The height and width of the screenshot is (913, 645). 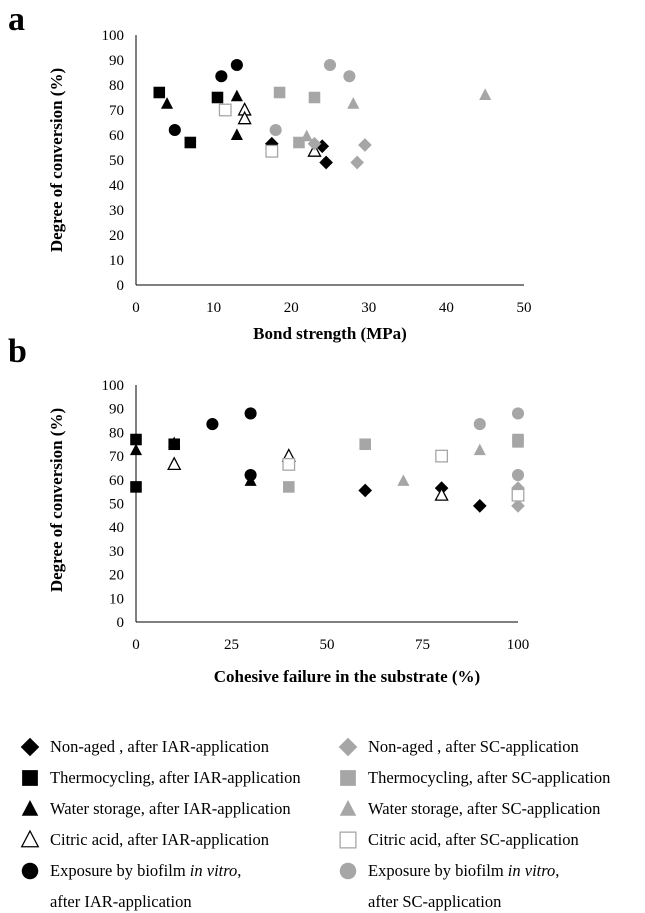 What do you see at coordinates (159, 839) in the screenshot?
I see `legend-label: Citric acid, after IAR-application` at bounding box center [159, 839].